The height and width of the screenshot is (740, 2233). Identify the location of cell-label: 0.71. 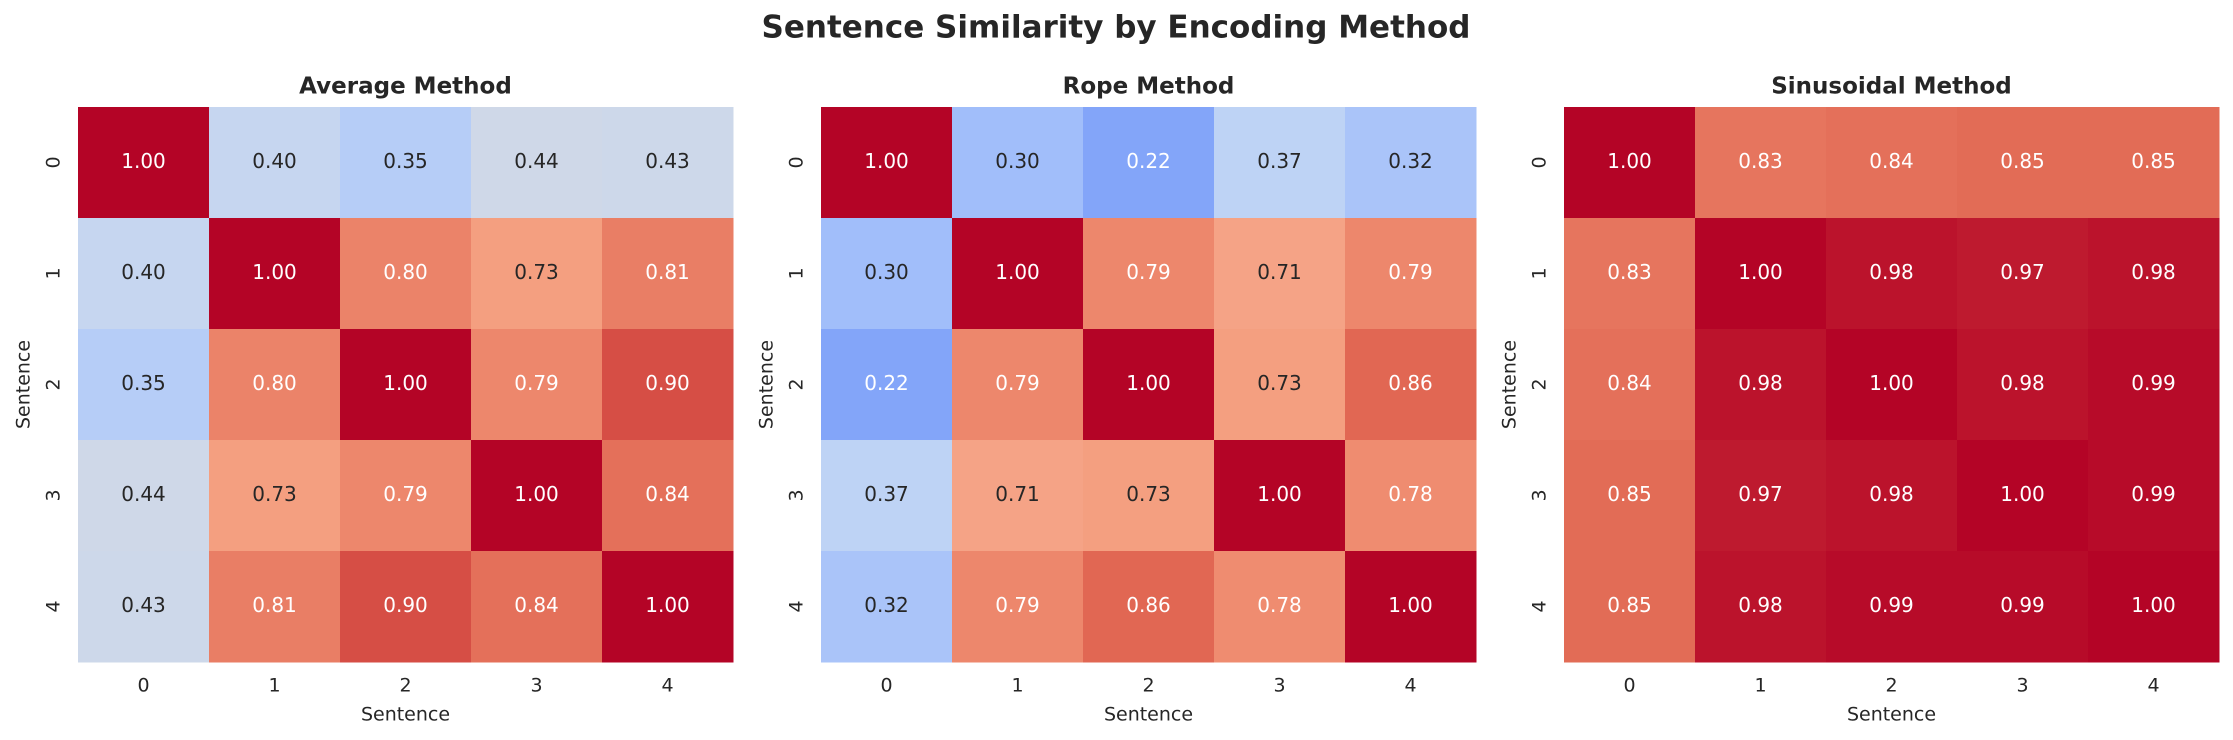
(1017, 494).